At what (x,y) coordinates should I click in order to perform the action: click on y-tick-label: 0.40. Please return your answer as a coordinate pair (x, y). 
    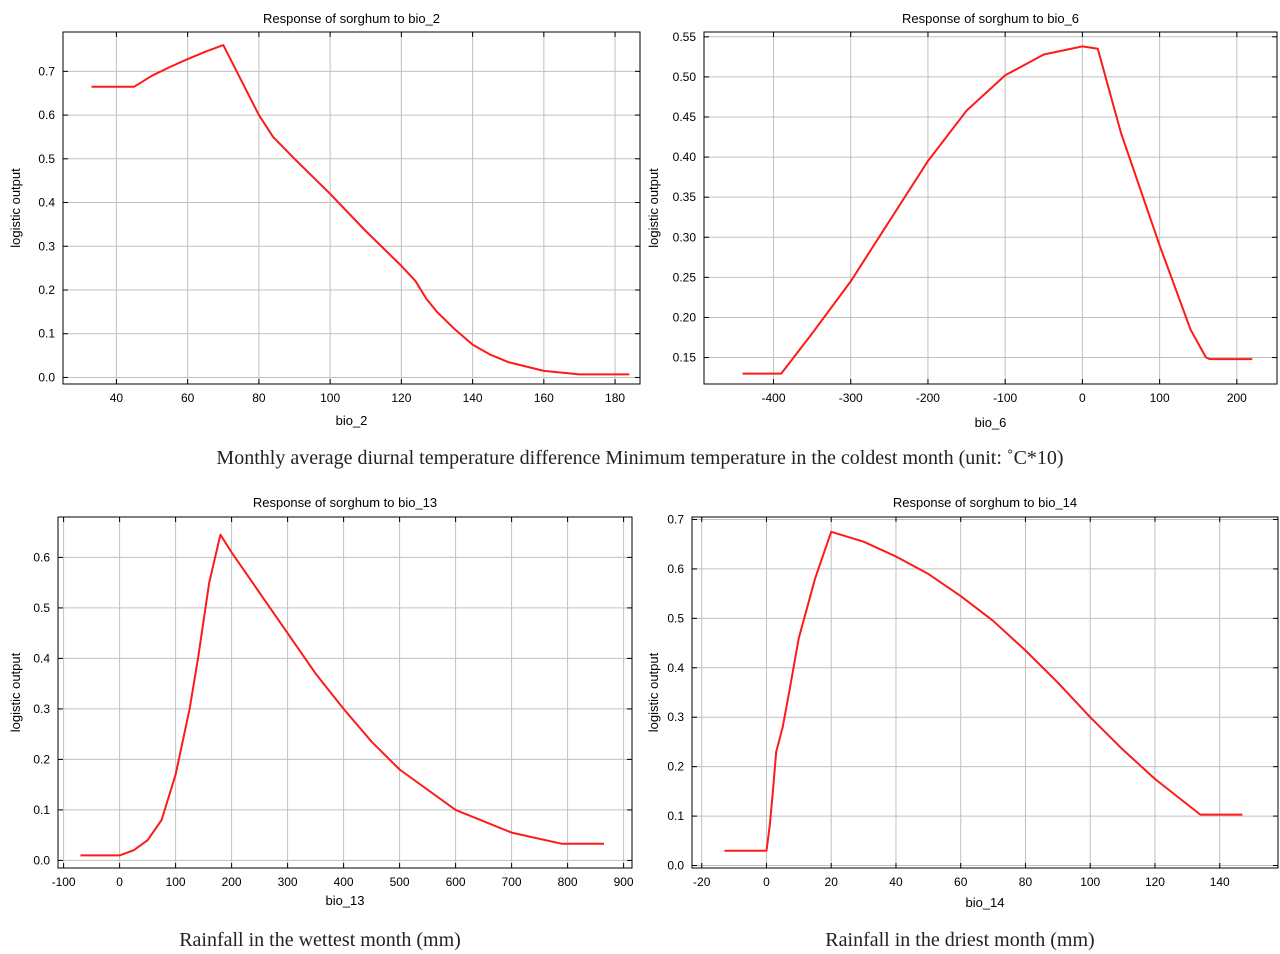
    Looking at the image, I should click on (685, 157).